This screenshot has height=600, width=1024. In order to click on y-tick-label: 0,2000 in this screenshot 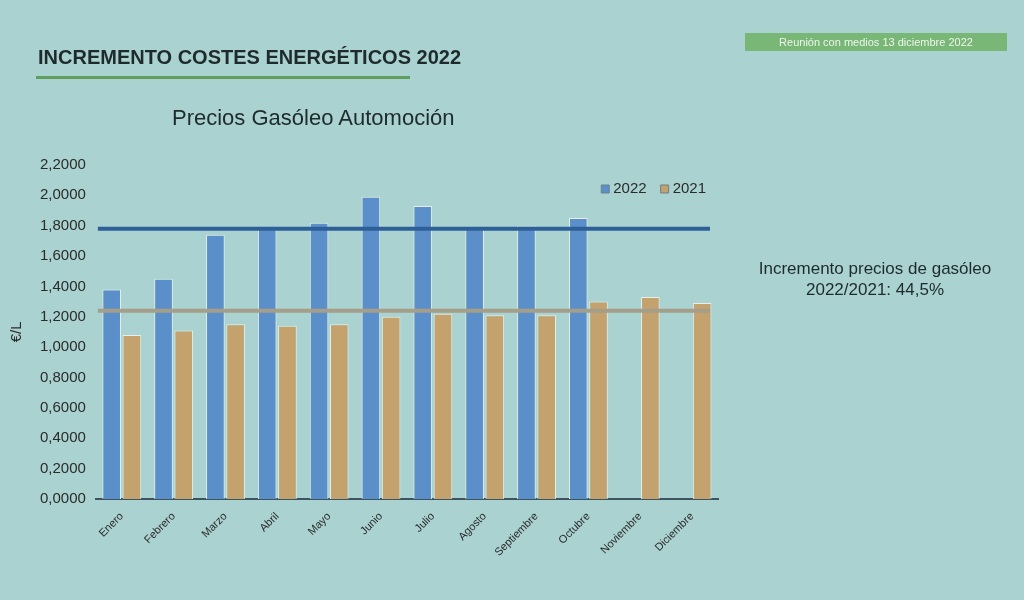, I will do `click(62, 467)`.